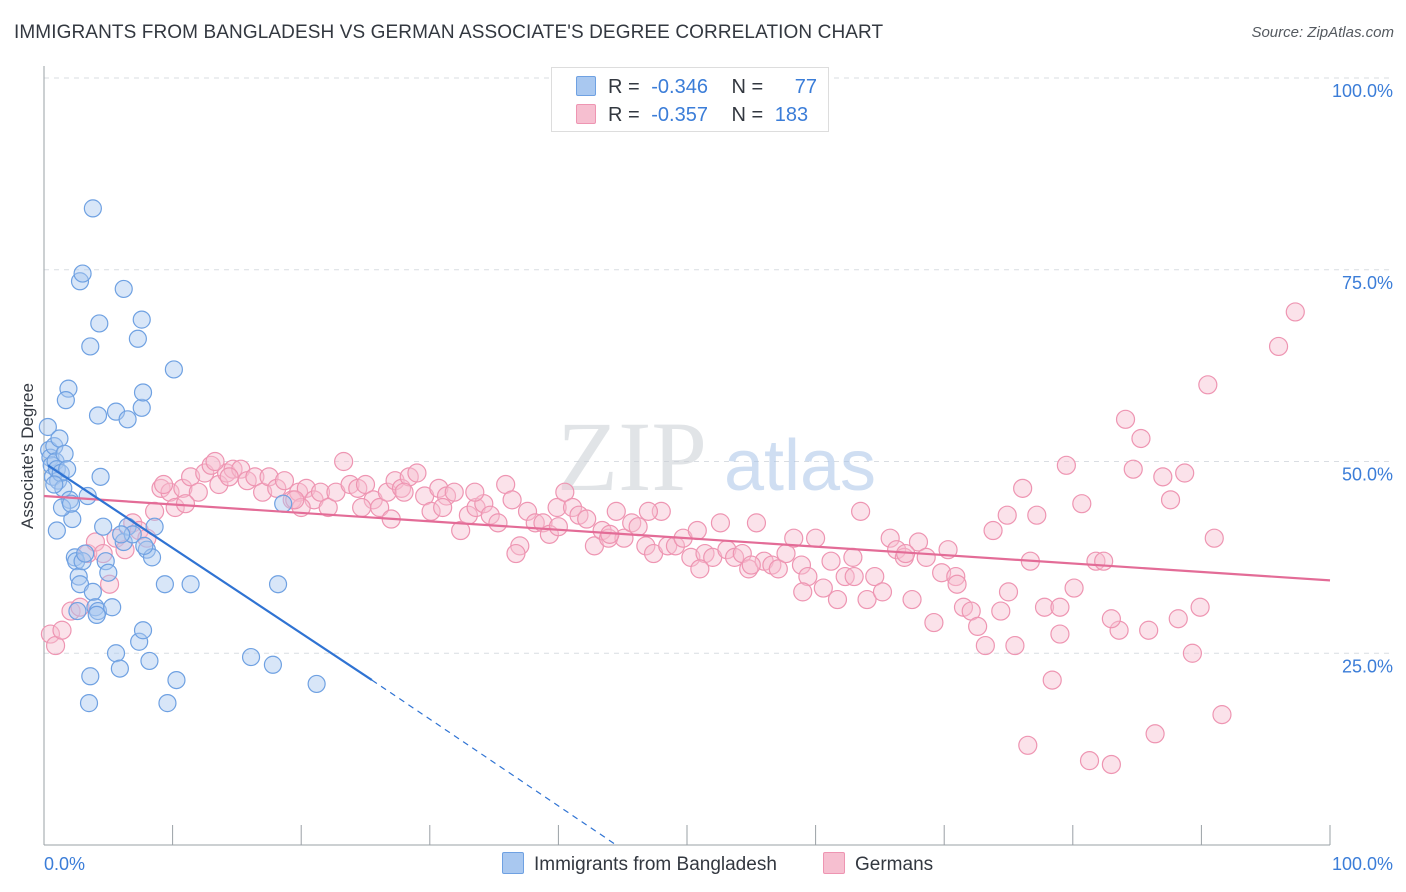  I want to click on n-value: 183, so click(791, 115).